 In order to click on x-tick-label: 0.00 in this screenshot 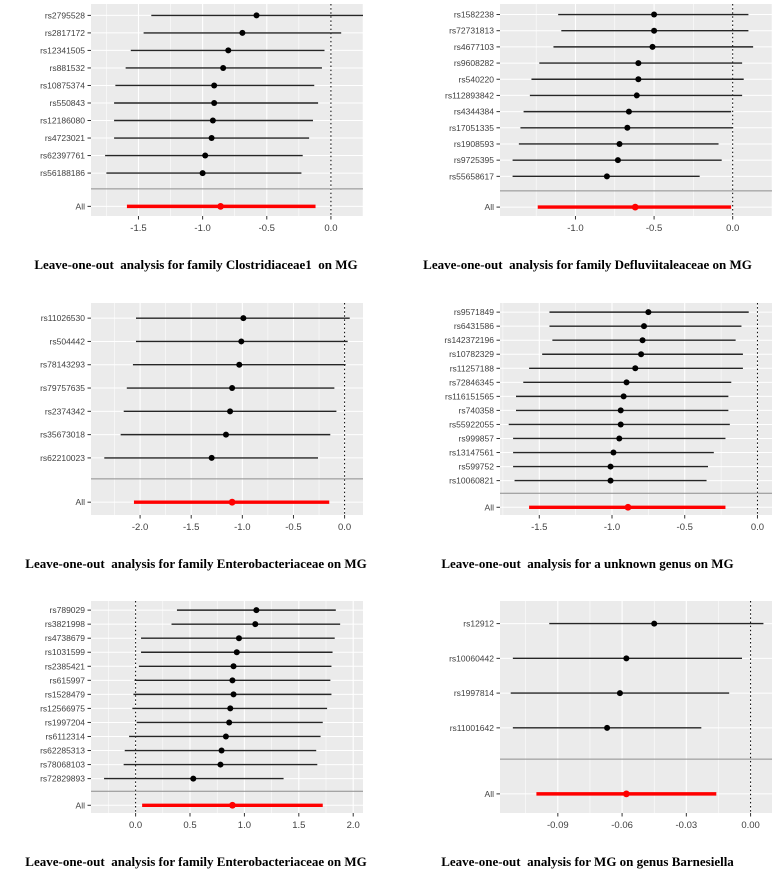, I will do `click(750, 825)`.